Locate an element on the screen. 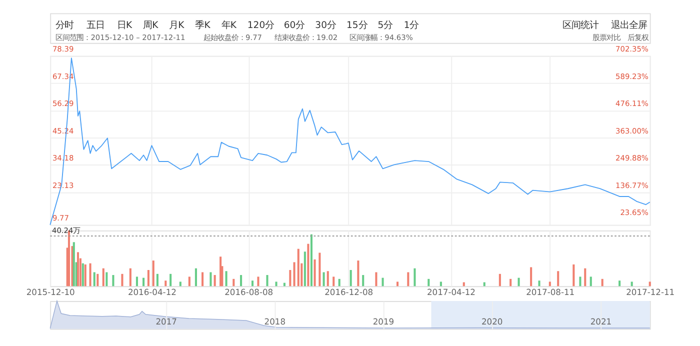 The width and height of the screenshot is (700, 346). text: 起始收盘价：9.77 is located at coordinates (233, 37).